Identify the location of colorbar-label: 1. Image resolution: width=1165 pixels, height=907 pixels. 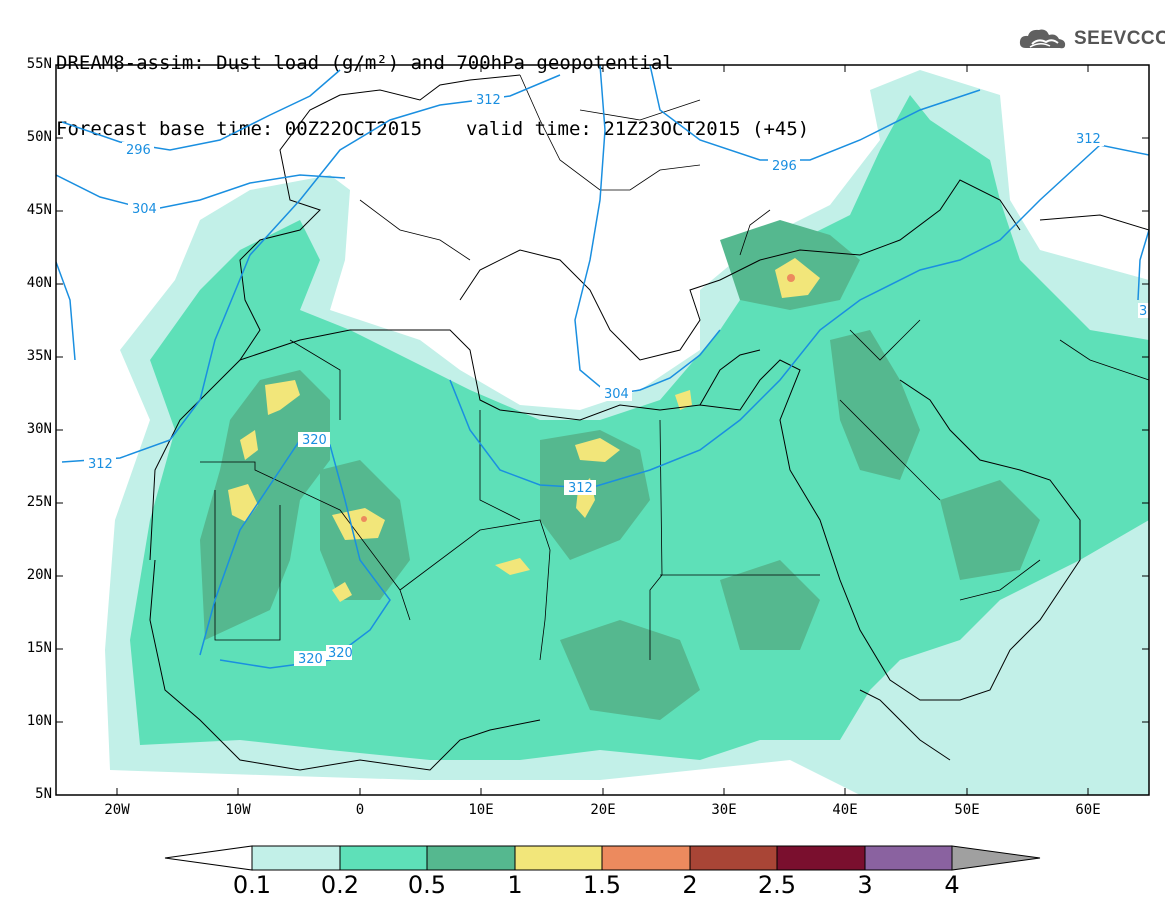
(515, 885).